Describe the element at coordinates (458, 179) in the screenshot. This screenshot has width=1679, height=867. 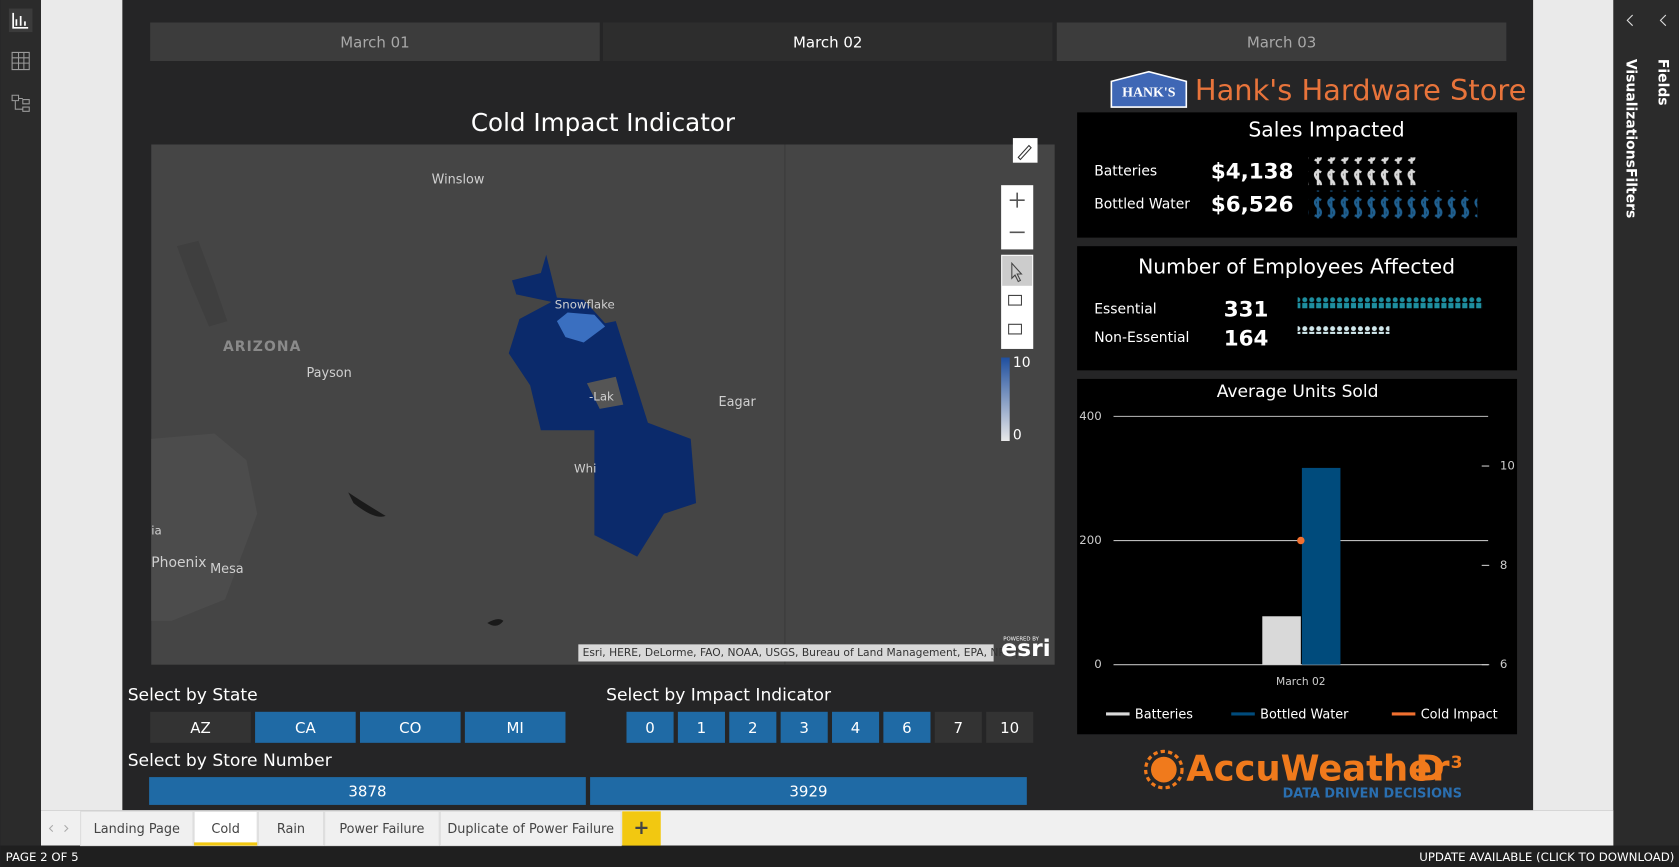
I see `place-label: Winslow` at that location.